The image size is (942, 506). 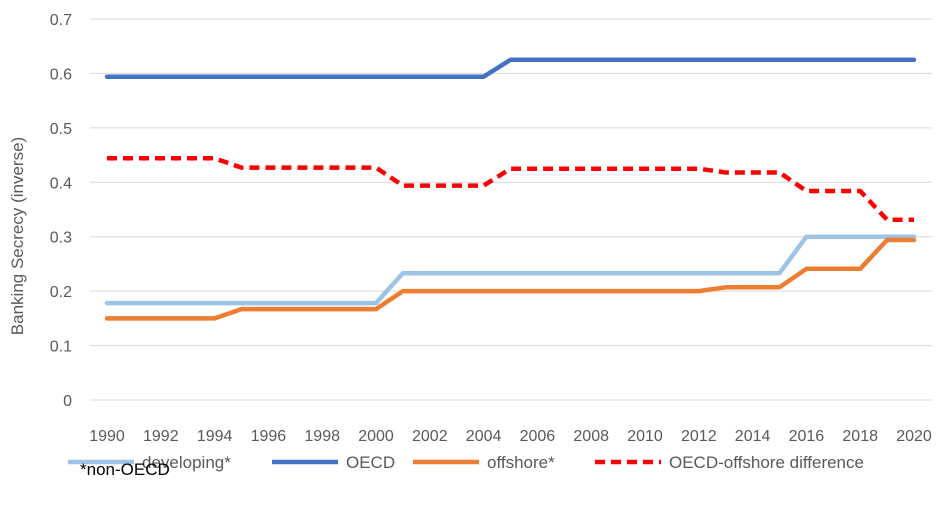 I want to click on x-tick-label: 2006, so click(x=538, y=436).